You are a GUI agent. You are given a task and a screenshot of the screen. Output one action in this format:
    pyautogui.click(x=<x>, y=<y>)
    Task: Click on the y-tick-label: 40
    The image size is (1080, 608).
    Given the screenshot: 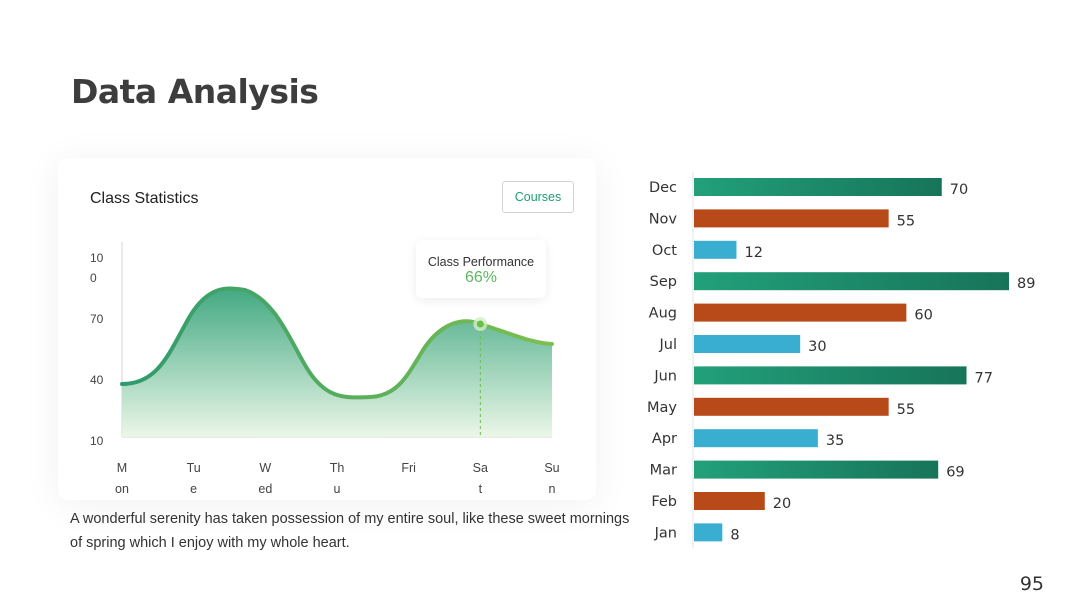 What is the action you would take?
    pyautogui.click(x=97, y=380)
    